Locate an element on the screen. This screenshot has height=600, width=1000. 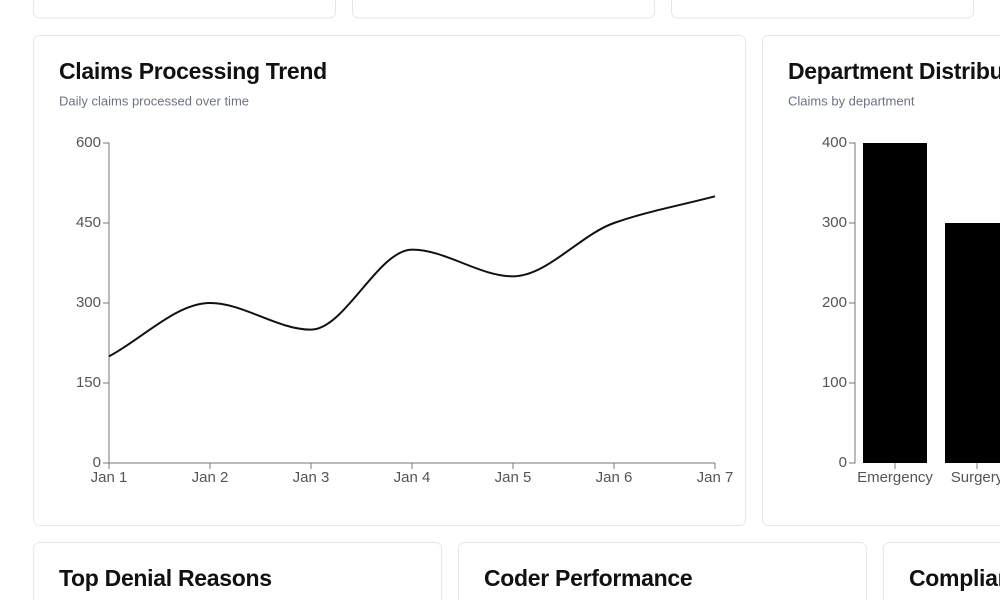
x-tick-label: Jan 3 is located at coordinates (311, 477).